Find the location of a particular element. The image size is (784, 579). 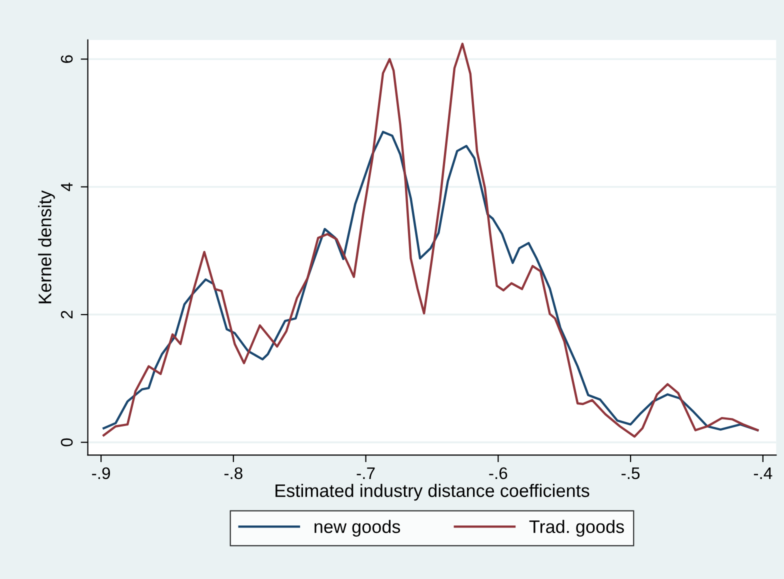

x-axis-title: Estimated industry distance coefficients is located at coordinates (433, 492).